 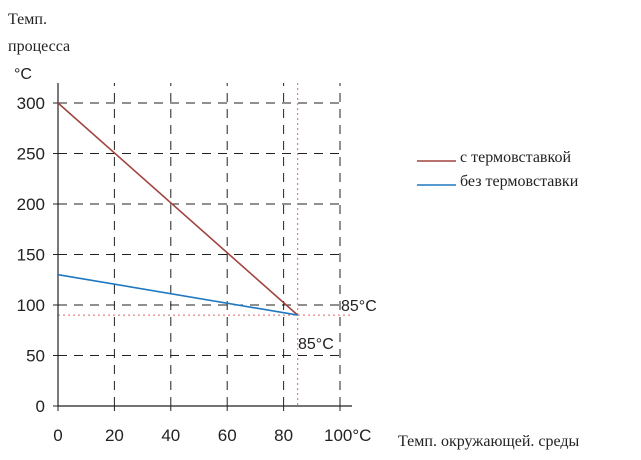 I want to click on y-tick-label-50: 50, so click(x=35, y=356).